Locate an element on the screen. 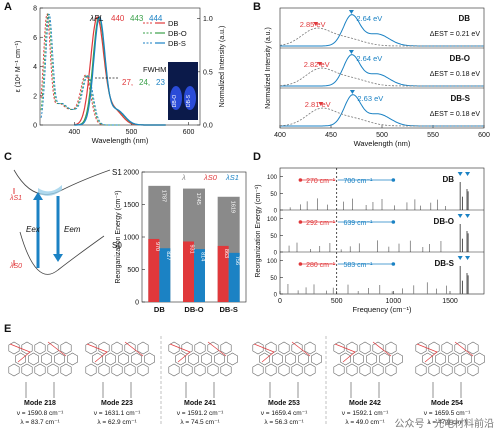  mode-frequency: ν = 1659.4 cm⁻¹ is located at coordinates (284, 413).